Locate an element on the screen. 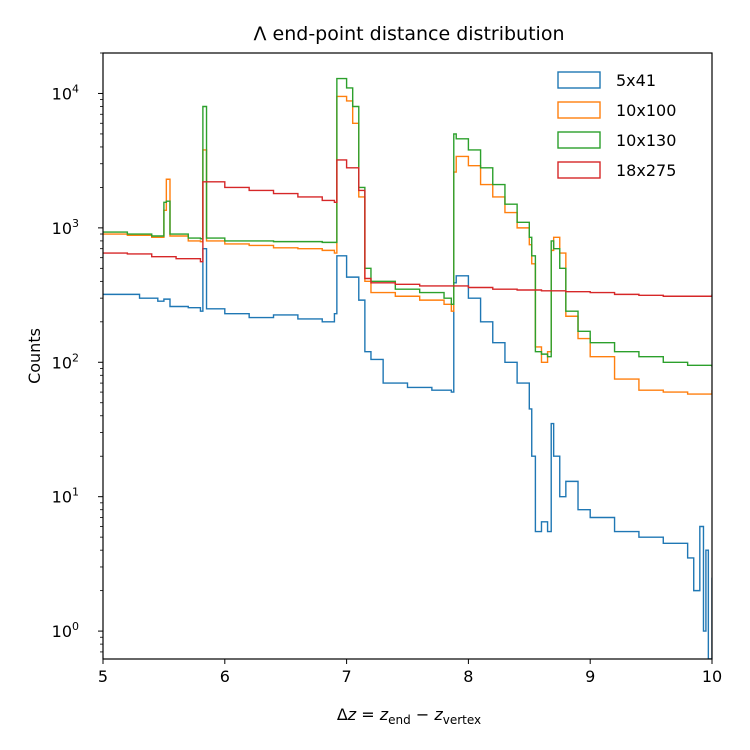  chart-title: Λ end-point distance distribution is located at coordinates (408, 34).